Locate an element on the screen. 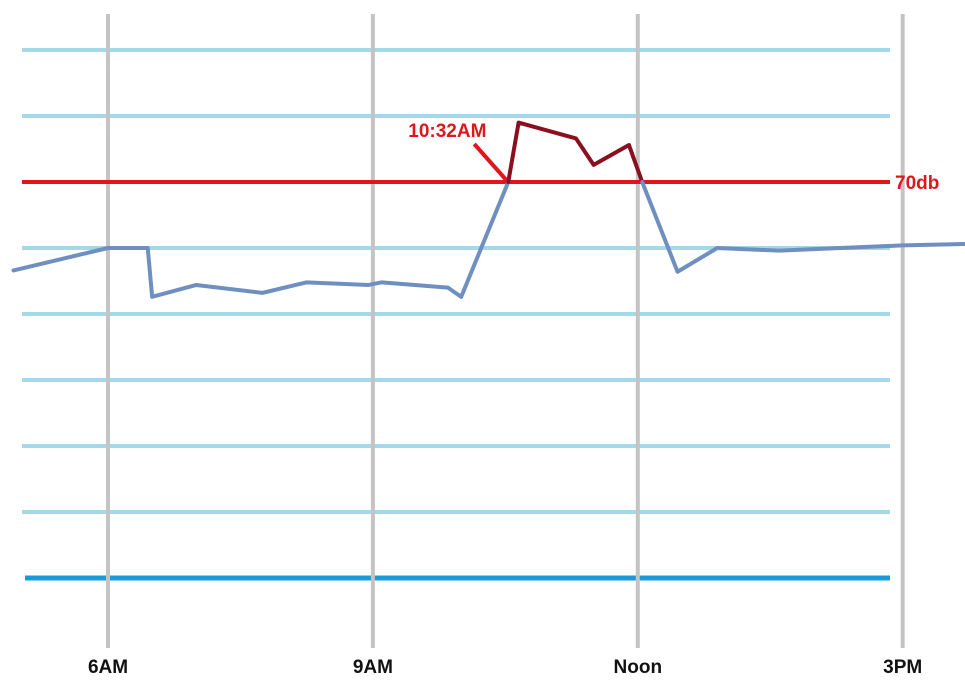  x-tick-label: 9AM is located at coordinates (373, 667).